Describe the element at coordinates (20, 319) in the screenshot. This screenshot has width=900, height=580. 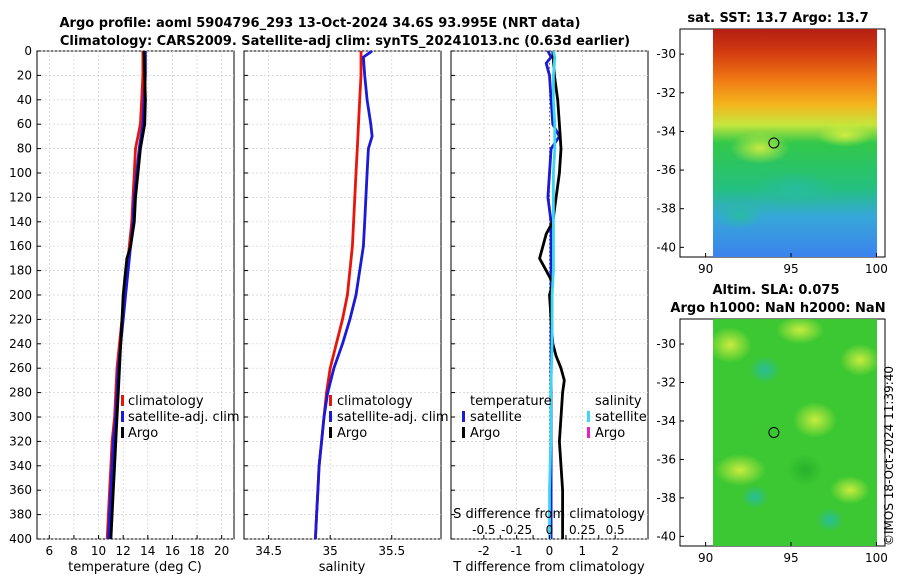
I see `y-tick-label: 220` at that location.